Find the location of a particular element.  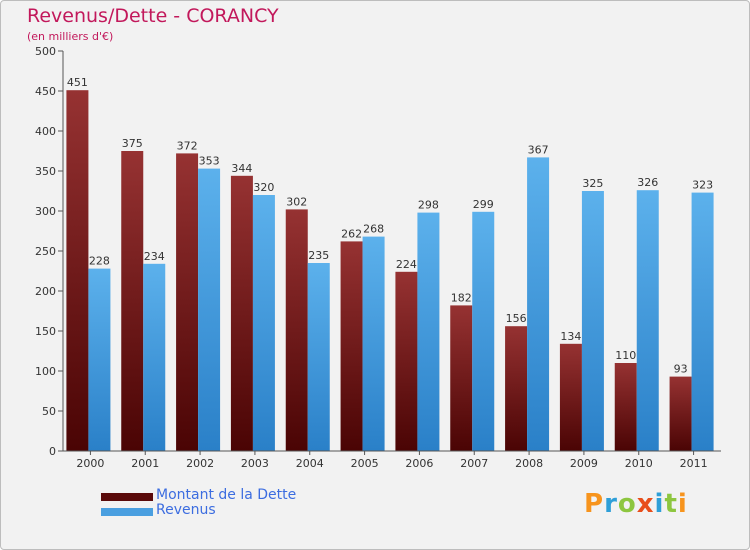

legend-label-dette: Montant de la Dette is located at coordinates (226, 495).